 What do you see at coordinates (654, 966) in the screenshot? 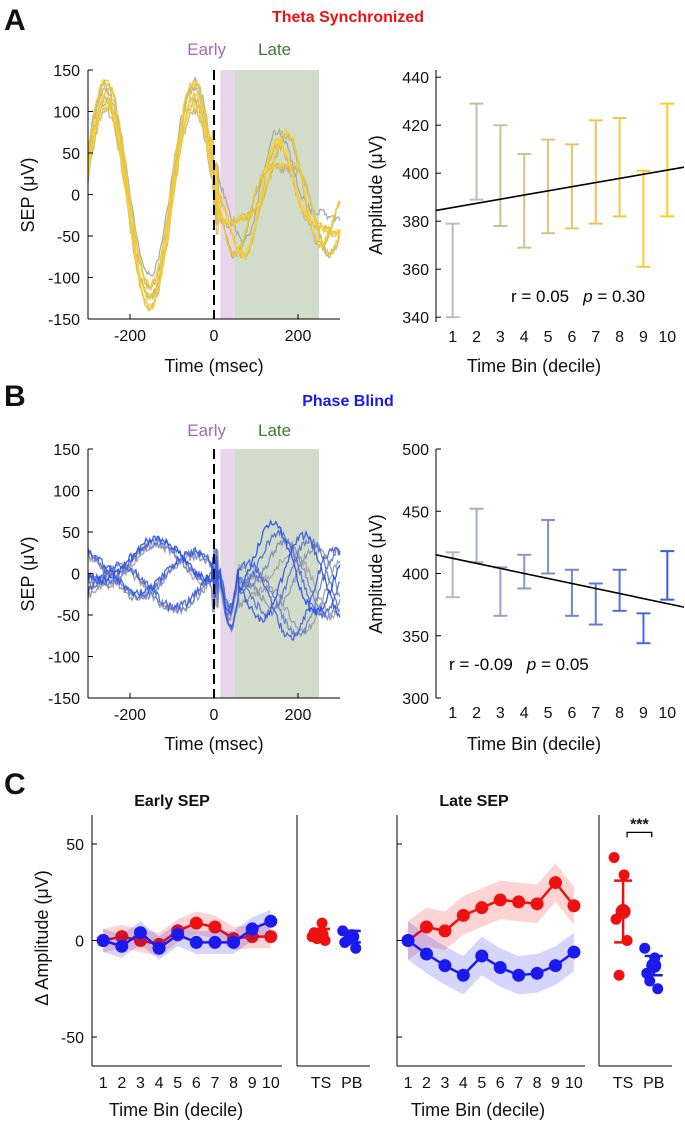
I see `summary-mean-pb` at bounding box center [654, 966].